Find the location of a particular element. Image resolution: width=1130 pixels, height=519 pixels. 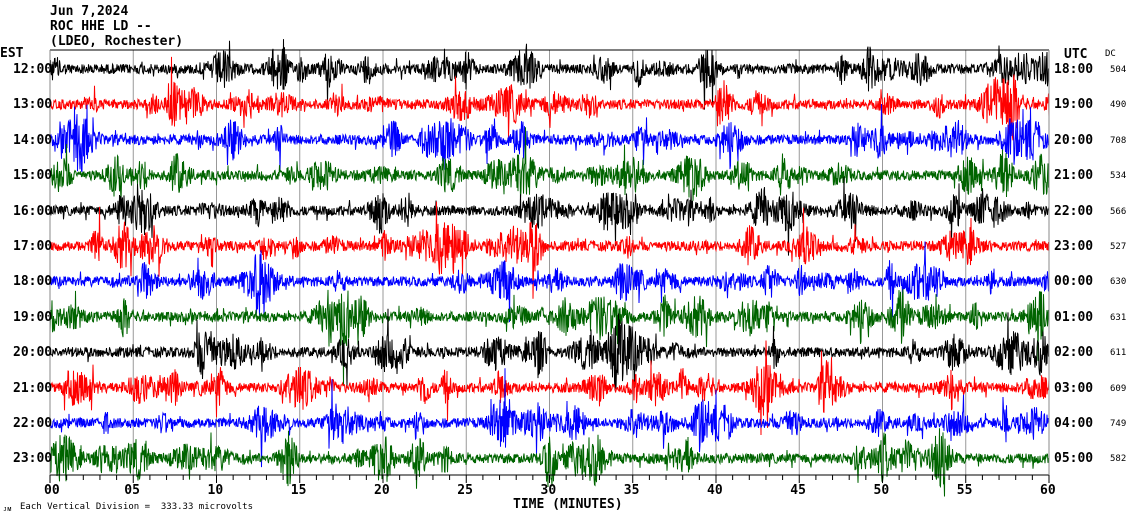

x-tick-label: 20 is located at coordinates (382, 490).